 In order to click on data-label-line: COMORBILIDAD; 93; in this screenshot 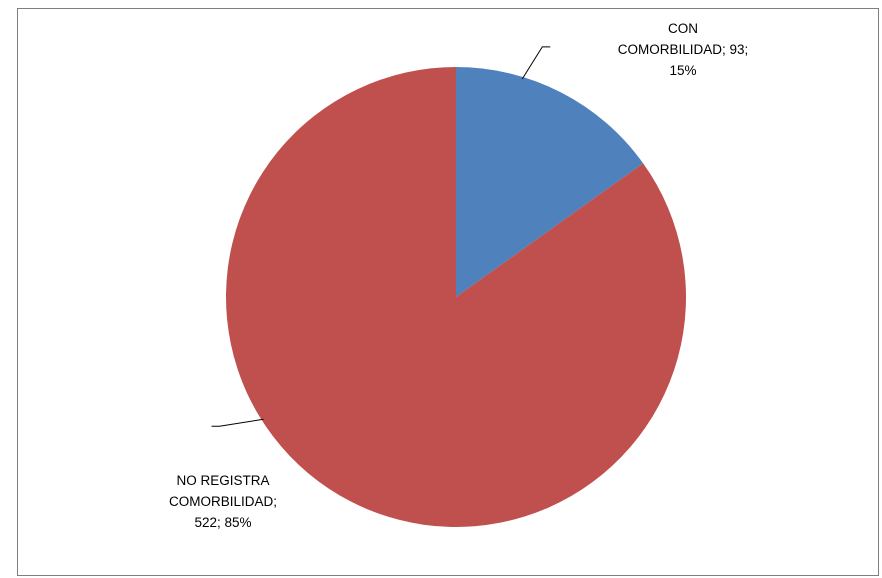, I will do `click(683, 49)`.